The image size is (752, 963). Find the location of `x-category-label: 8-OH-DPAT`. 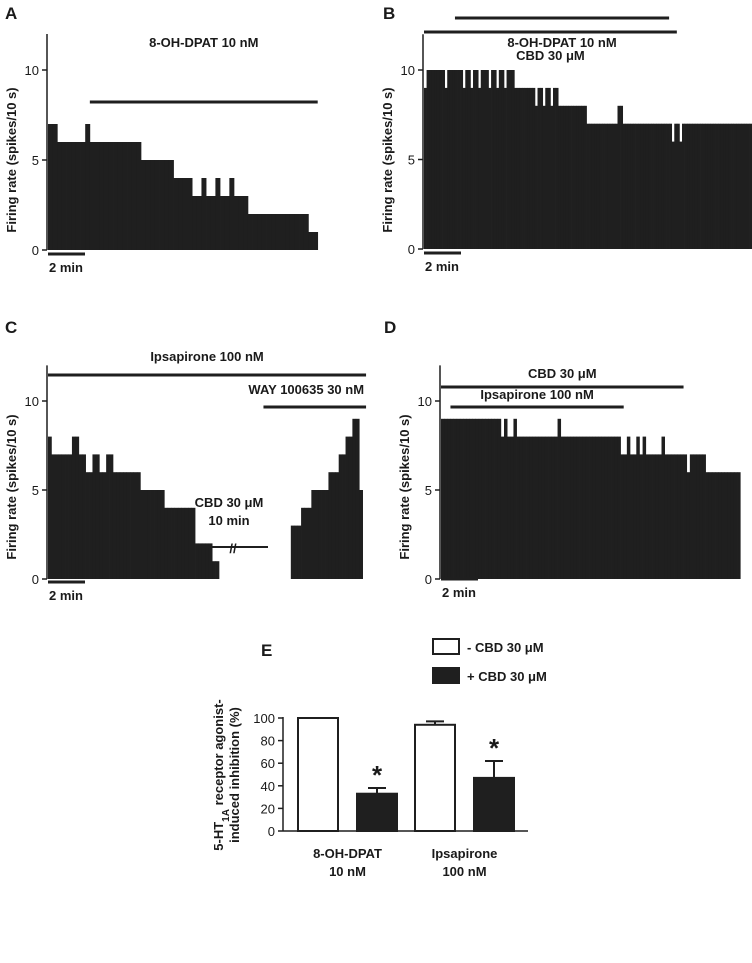

x-category-label: 8-OH-DPAT is located at coordinates (347, 853).